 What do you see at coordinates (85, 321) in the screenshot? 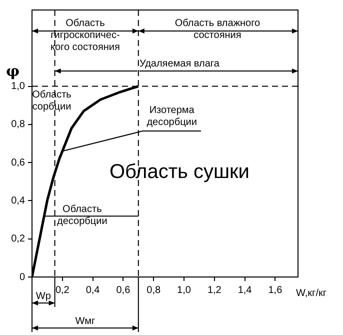
I see `text: Wмг` at bounding box center [85, 321].